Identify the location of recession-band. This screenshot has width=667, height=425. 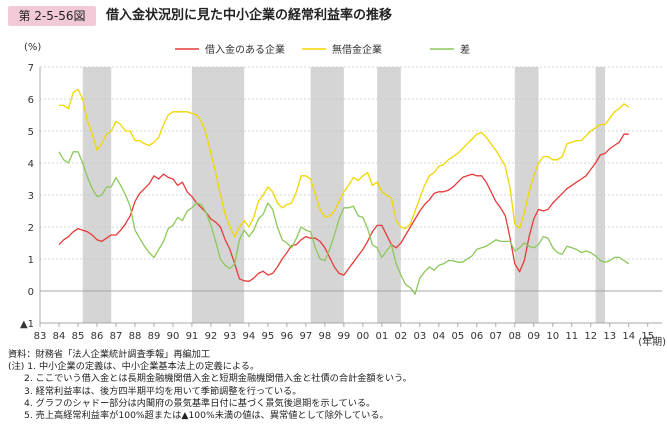
(526, 195).